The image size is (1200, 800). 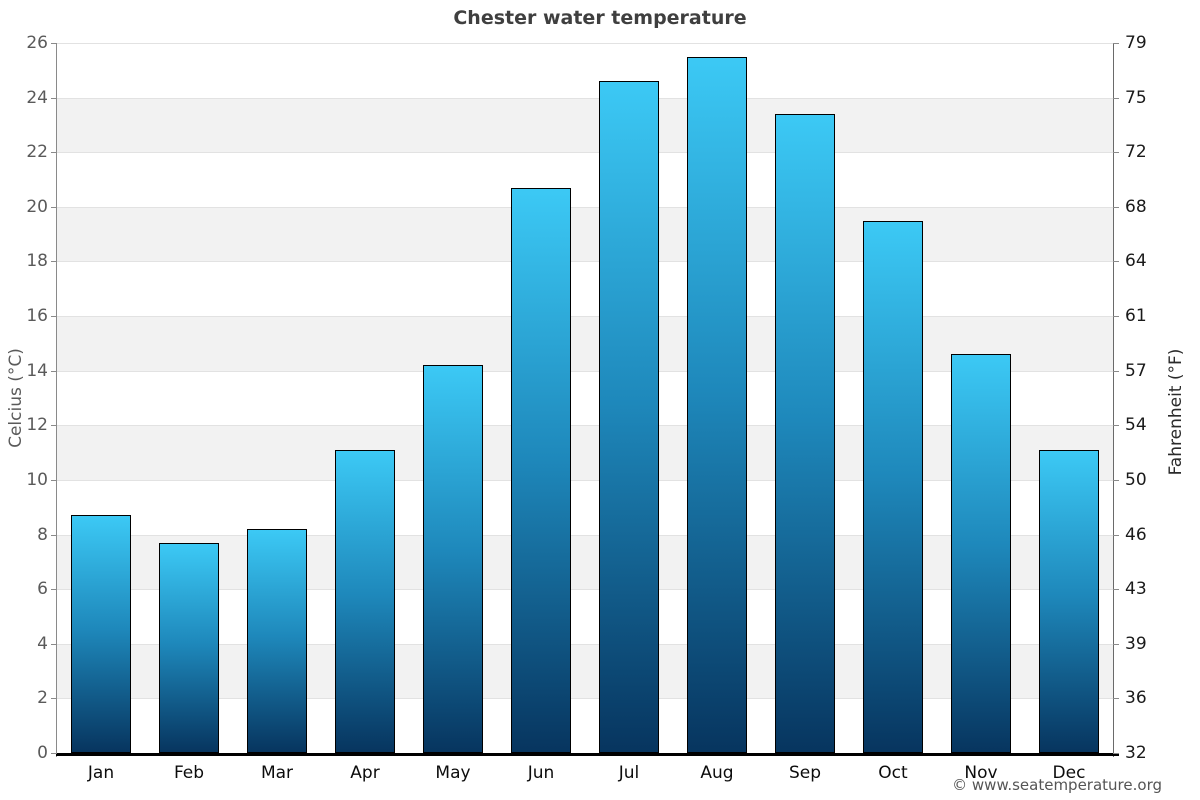 I want to click on ytick-fahrenheit: 57, so click(x=1136, y=370).